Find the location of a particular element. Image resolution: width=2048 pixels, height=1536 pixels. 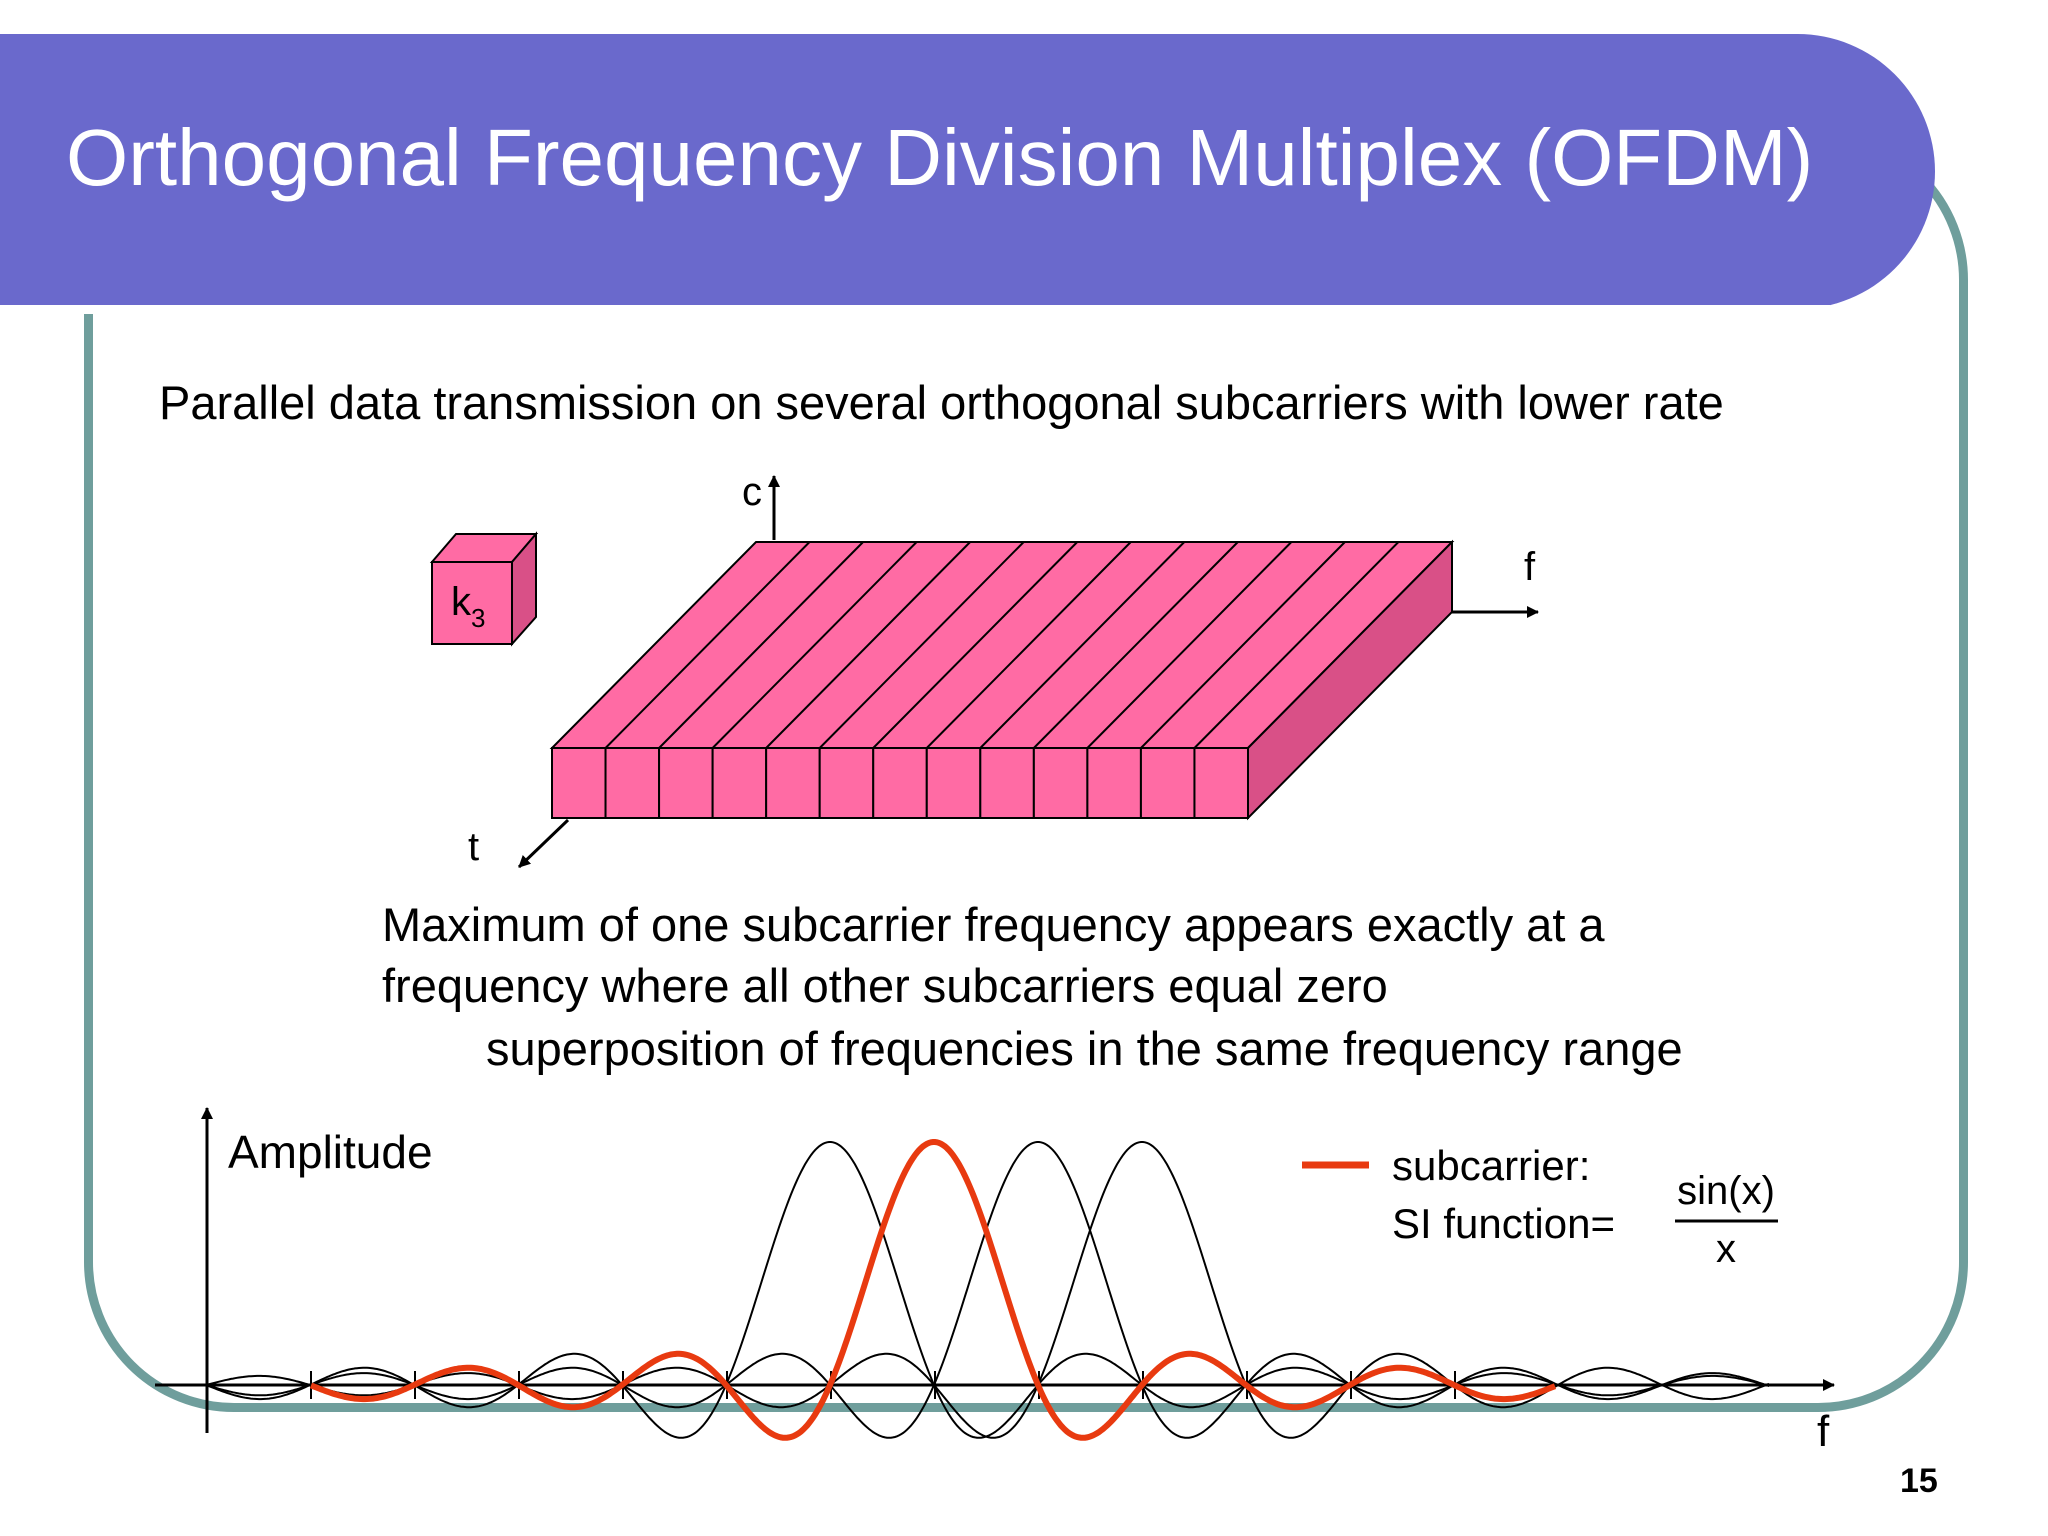

symbol-cube: k3 is located at coordinates (484, 589).